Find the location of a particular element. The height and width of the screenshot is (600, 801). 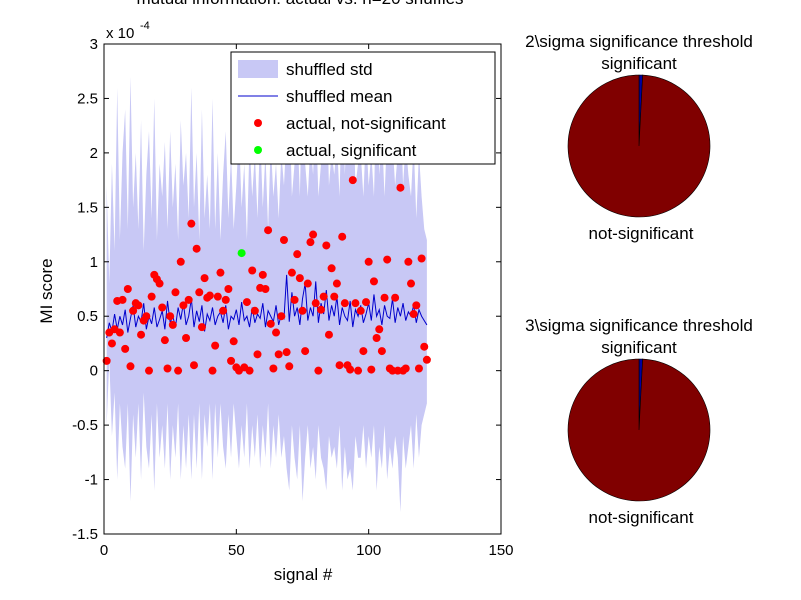

x-tick-label: 150 is located at coordinates (500, 550).